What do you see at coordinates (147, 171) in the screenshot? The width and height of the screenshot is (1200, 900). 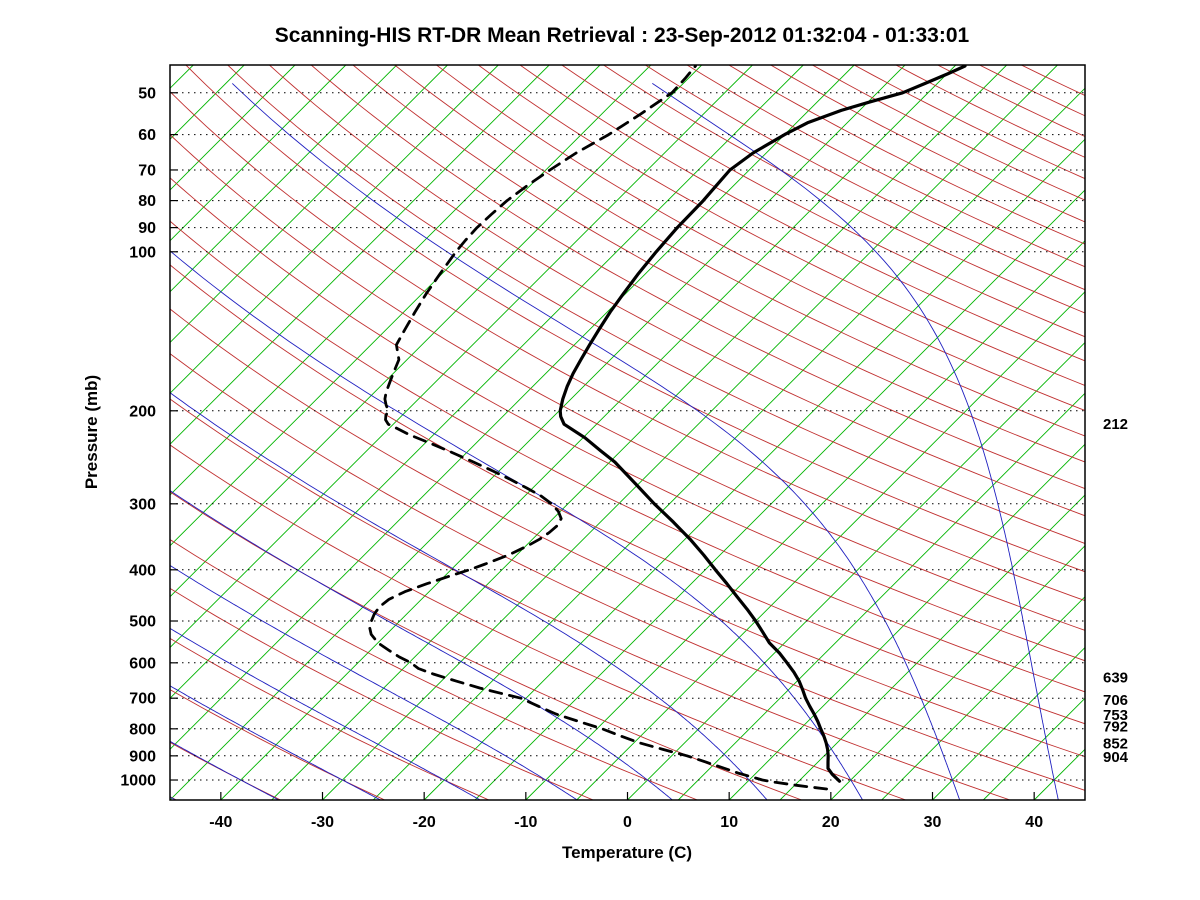 I see `pressure-tick-label: 70` at bounding box center [147, 171].